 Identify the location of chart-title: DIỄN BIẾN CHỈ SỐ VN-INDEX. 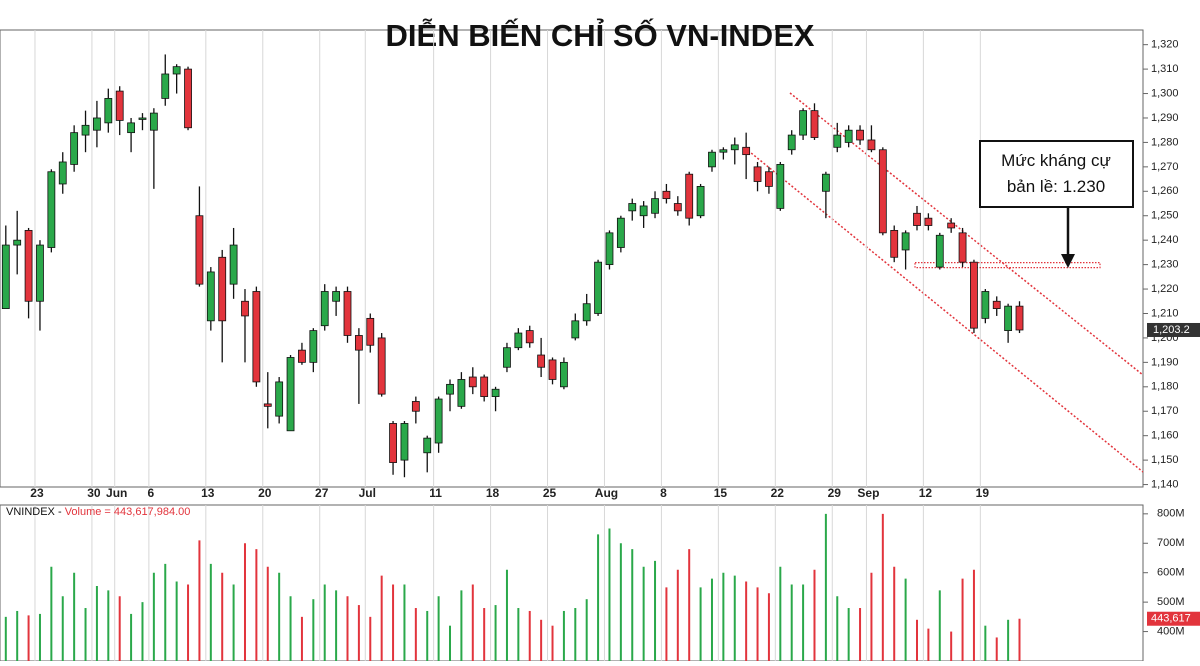
(600, 35).